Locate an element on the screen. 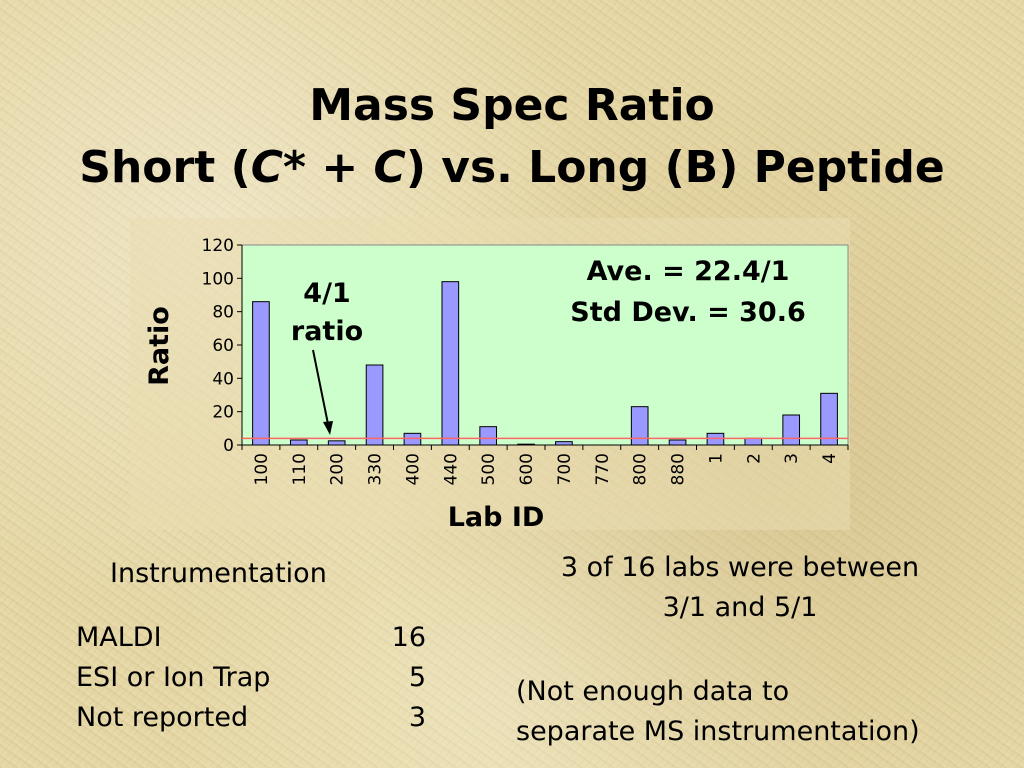 This screenshot has height=768, width=1024. subtitle-part: Short ( is located at coordinates (165, 167).